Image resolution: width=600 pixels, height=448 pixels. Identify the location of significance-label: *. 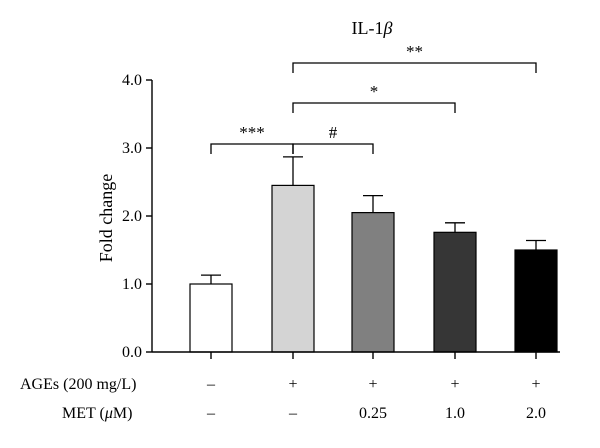
(374, 91).